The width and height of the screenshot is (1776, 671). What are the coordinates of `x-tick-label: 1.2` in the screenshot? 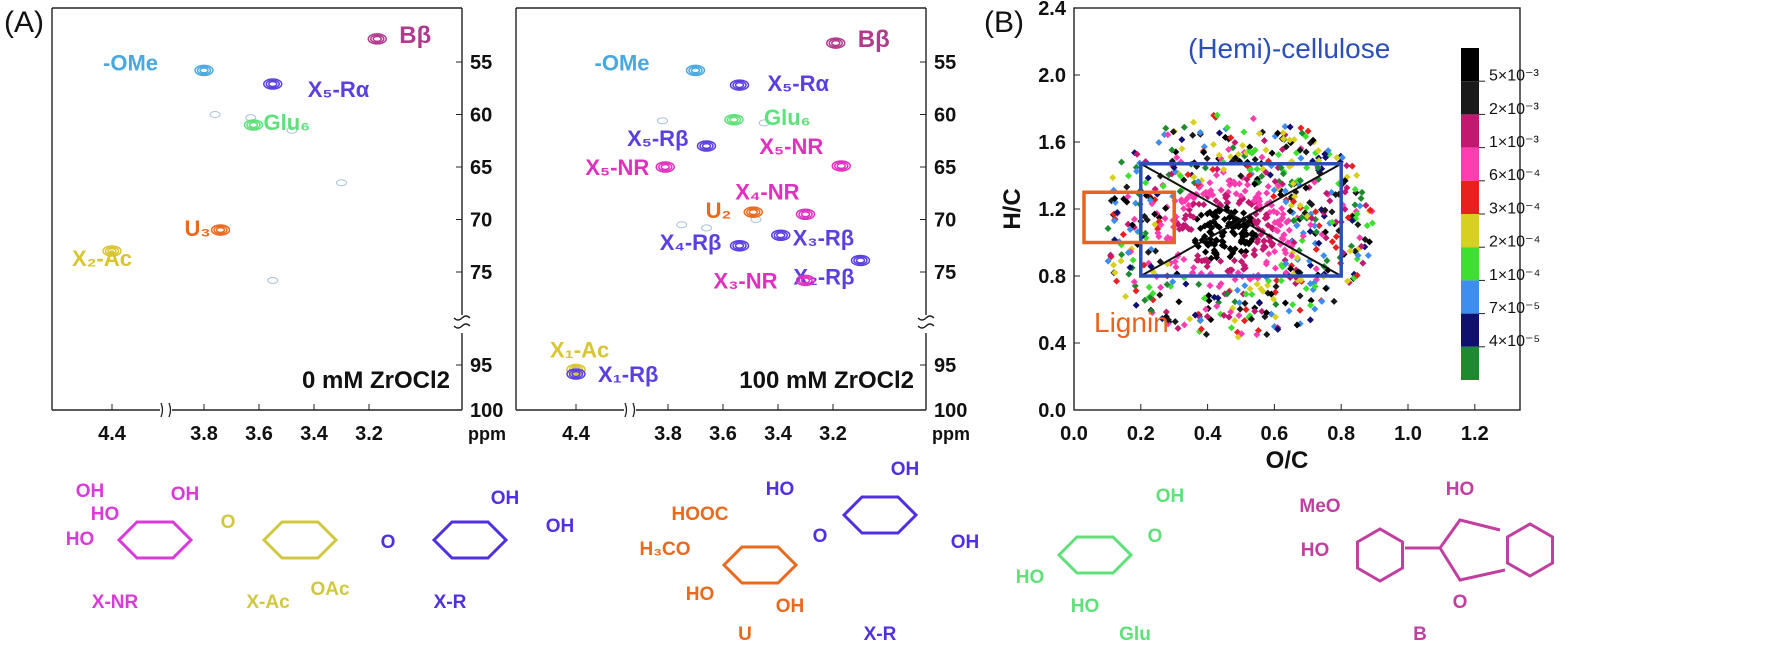 It's located at (1475, 434).